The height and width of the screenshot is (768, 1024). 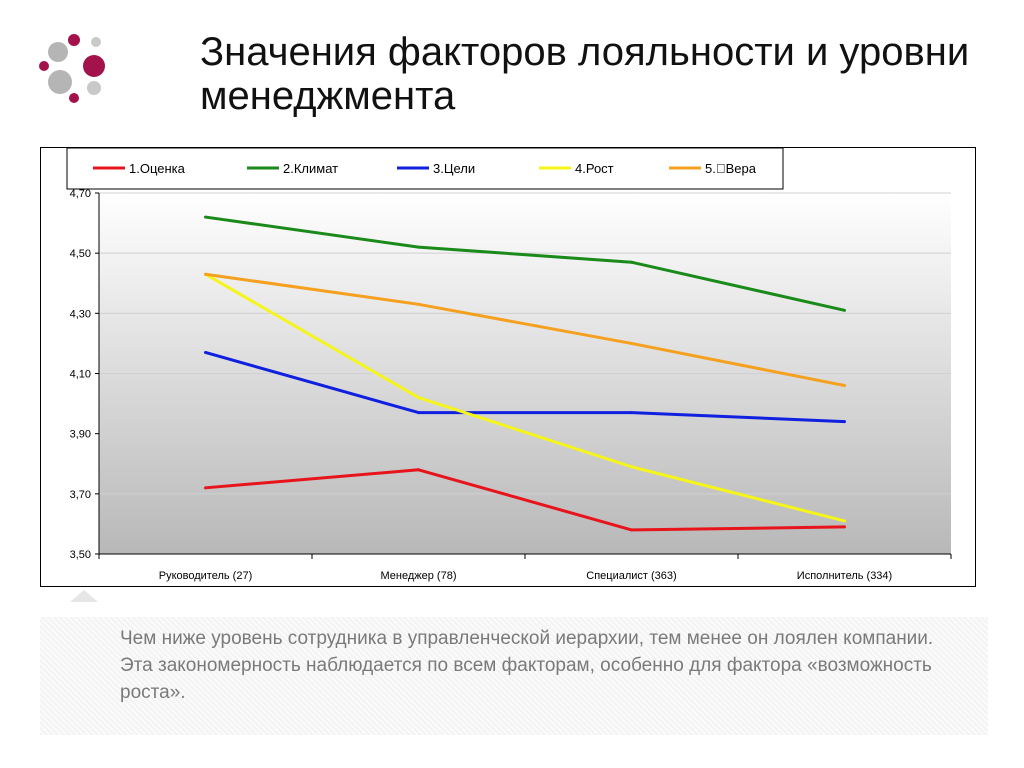 What do you see at coordinates (310, 168) in the screenshot?
I see `legend-label: 2.Климат` at bounding box center [310, 168].